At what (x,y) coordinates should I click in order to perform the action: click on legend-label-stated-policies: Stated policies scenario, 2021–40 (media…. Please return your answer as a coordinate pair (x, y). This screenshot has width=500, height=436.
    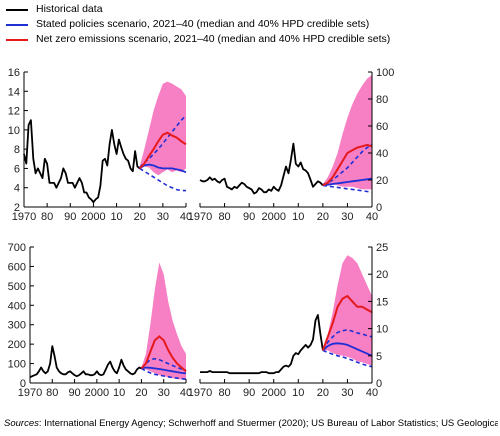
    Looking at the image, I should click on (203, 24).